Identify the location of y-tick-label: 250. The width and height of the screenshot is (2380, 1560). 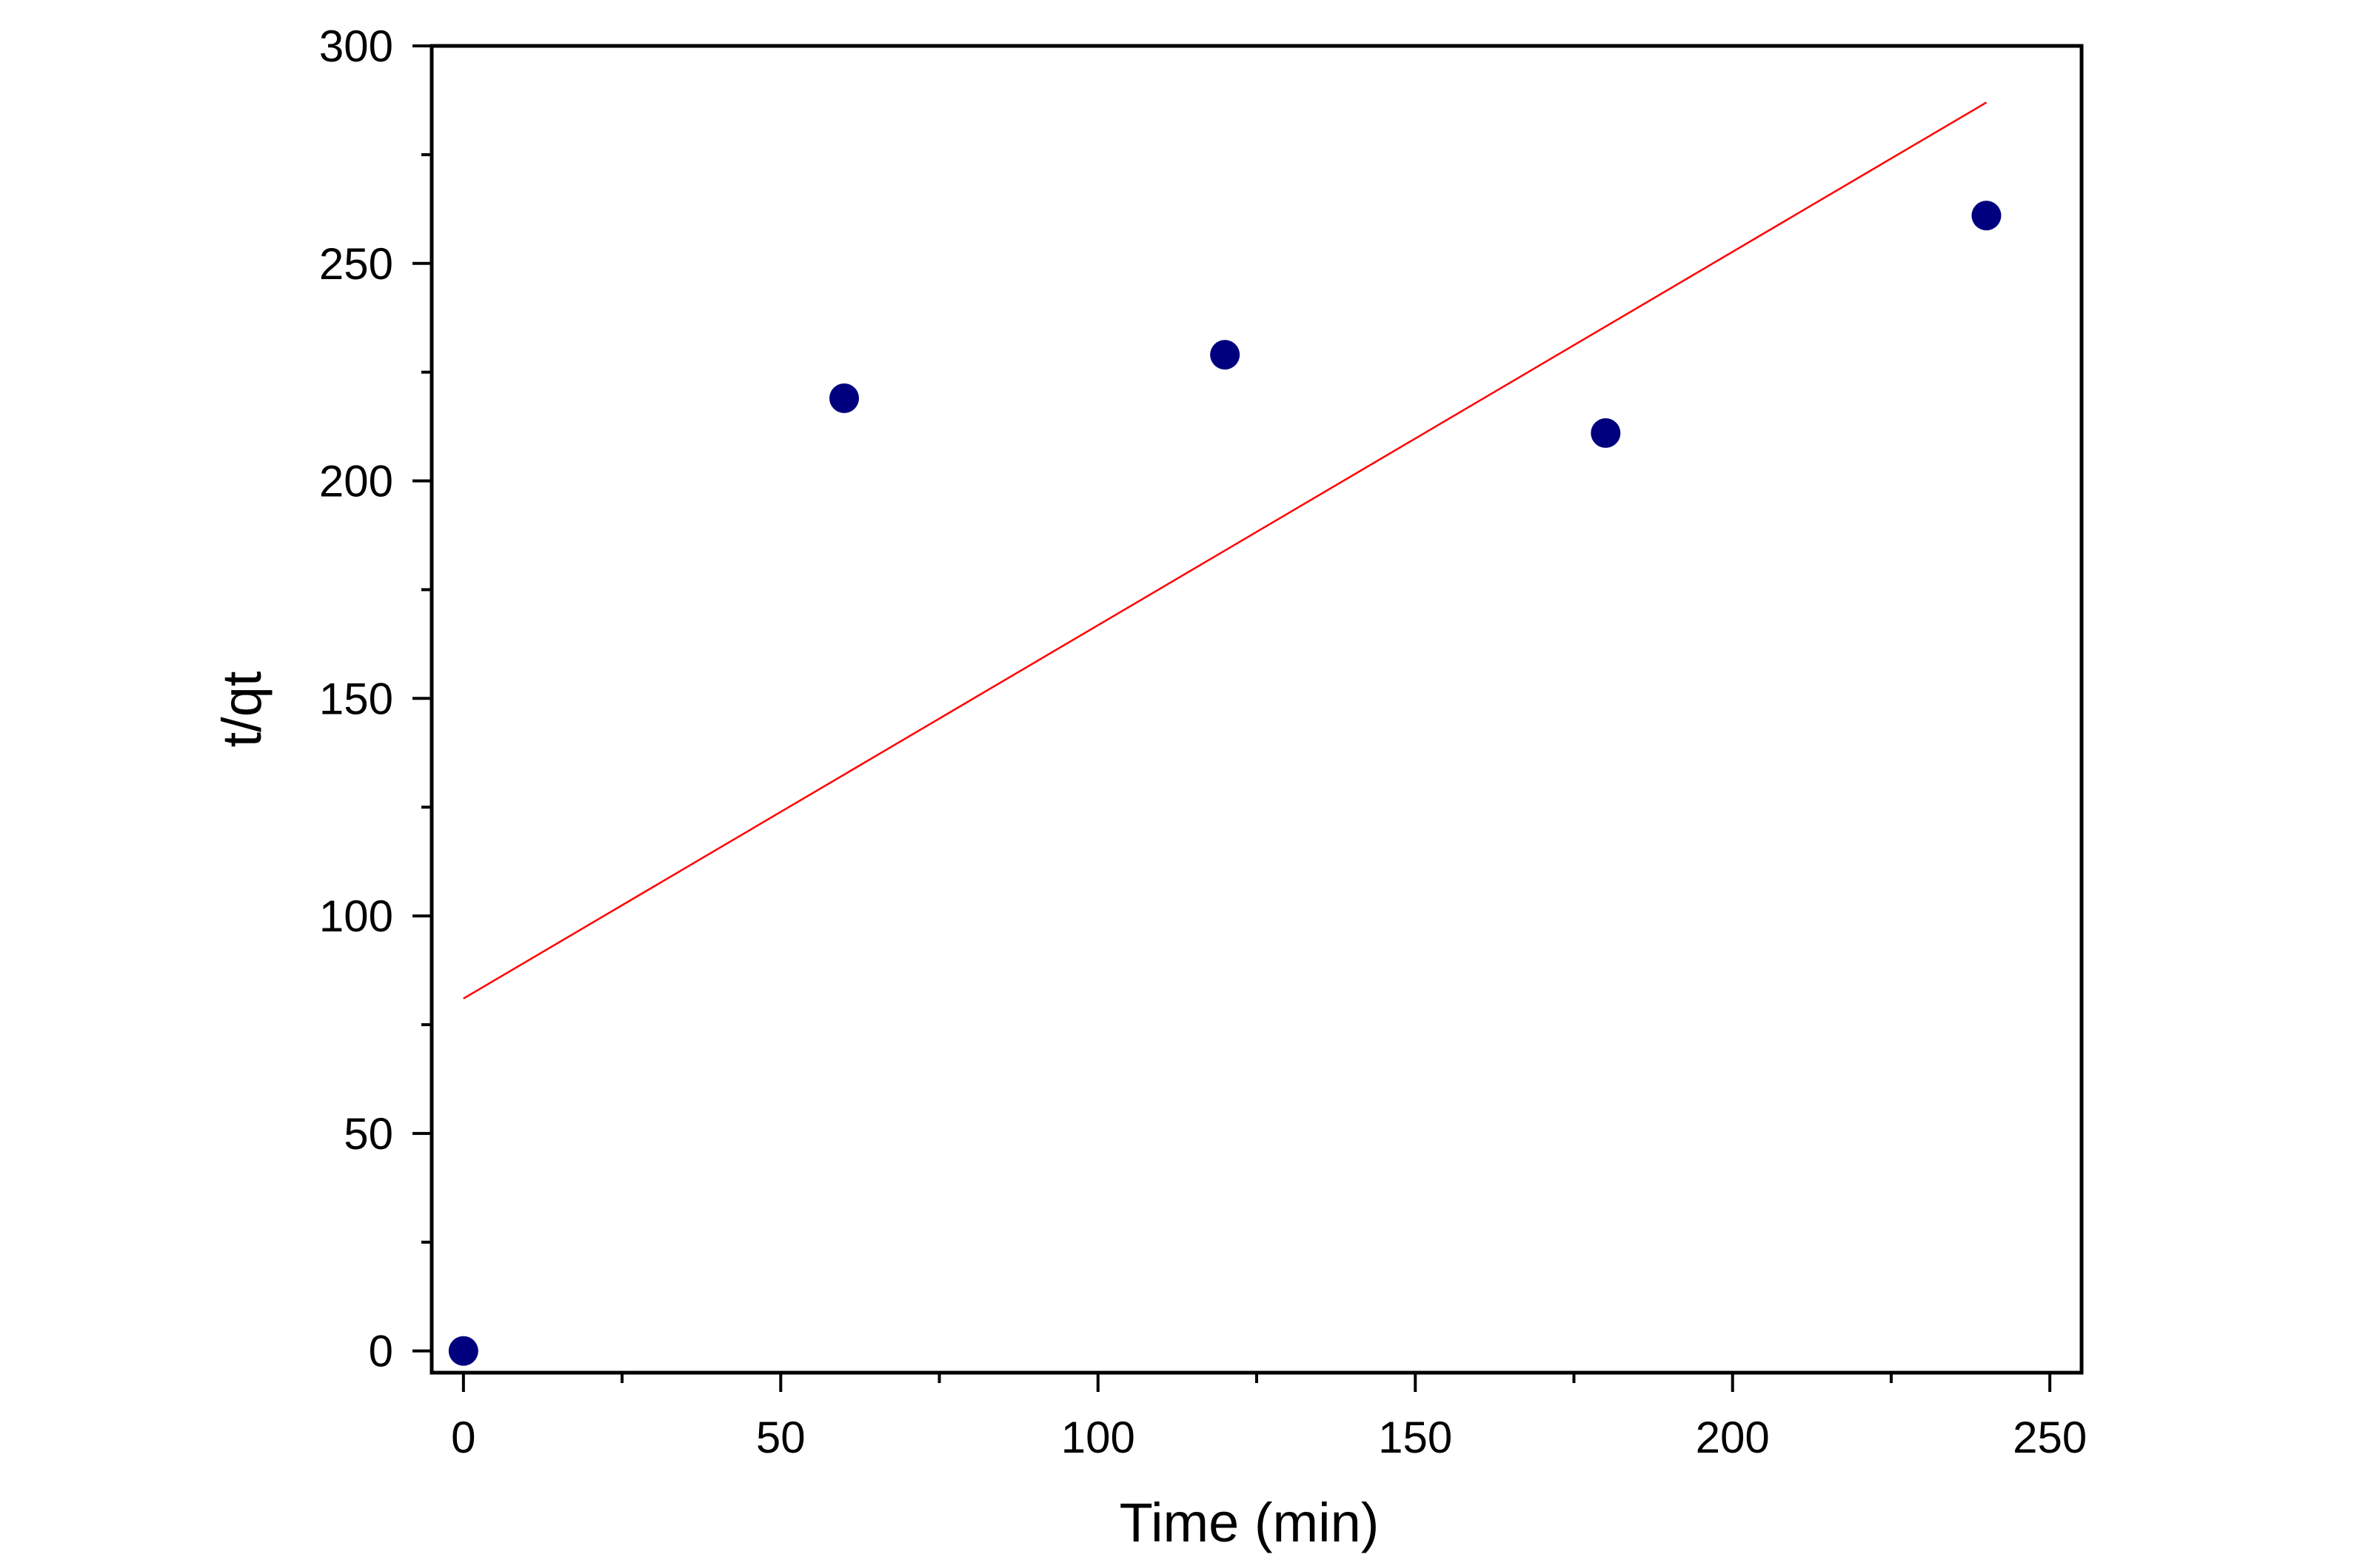
(356, 264).